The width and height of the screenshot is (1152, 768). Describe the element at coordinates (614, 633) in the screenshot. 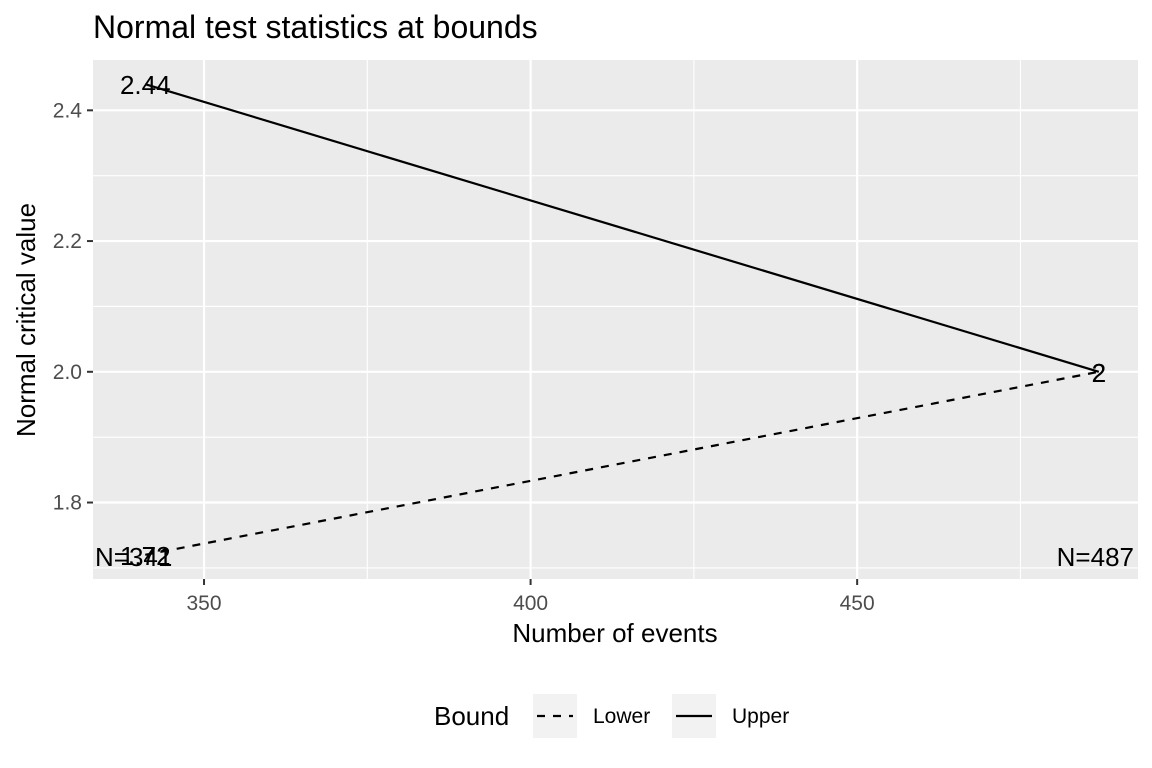

I see `x-axis-title: Number of events` at that location.